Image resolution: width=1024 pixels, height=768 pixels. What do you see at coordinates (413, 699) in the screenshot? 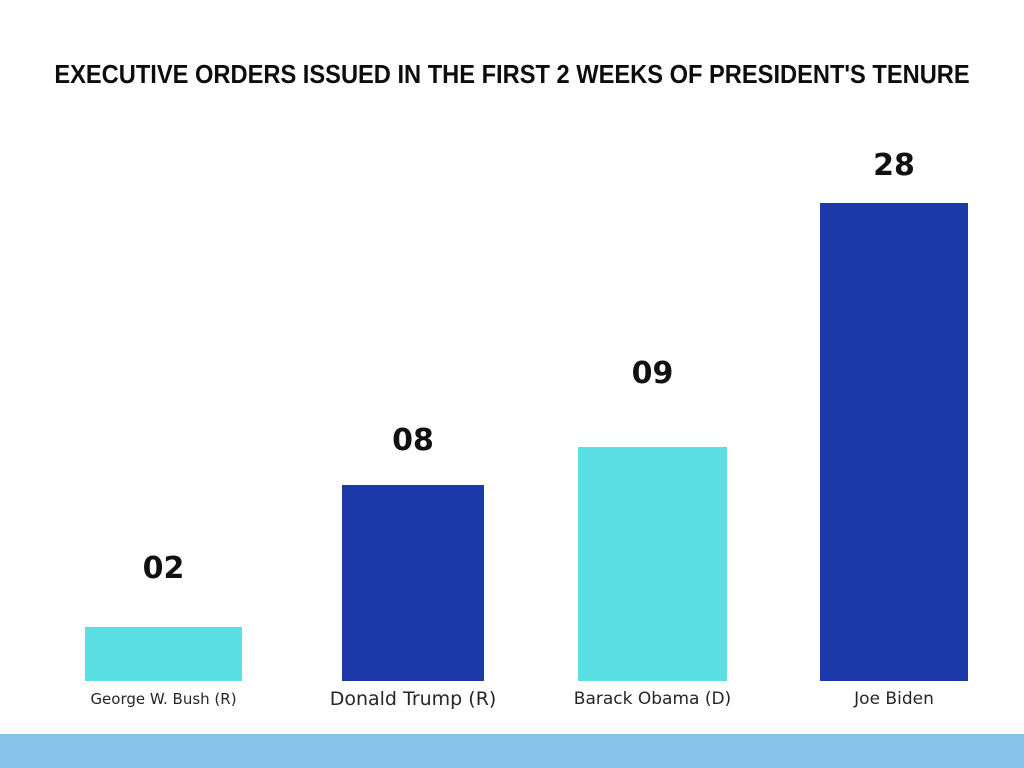
I see `bar-category-trump: Donald Trump (R)` at bounding box center [413, 699].